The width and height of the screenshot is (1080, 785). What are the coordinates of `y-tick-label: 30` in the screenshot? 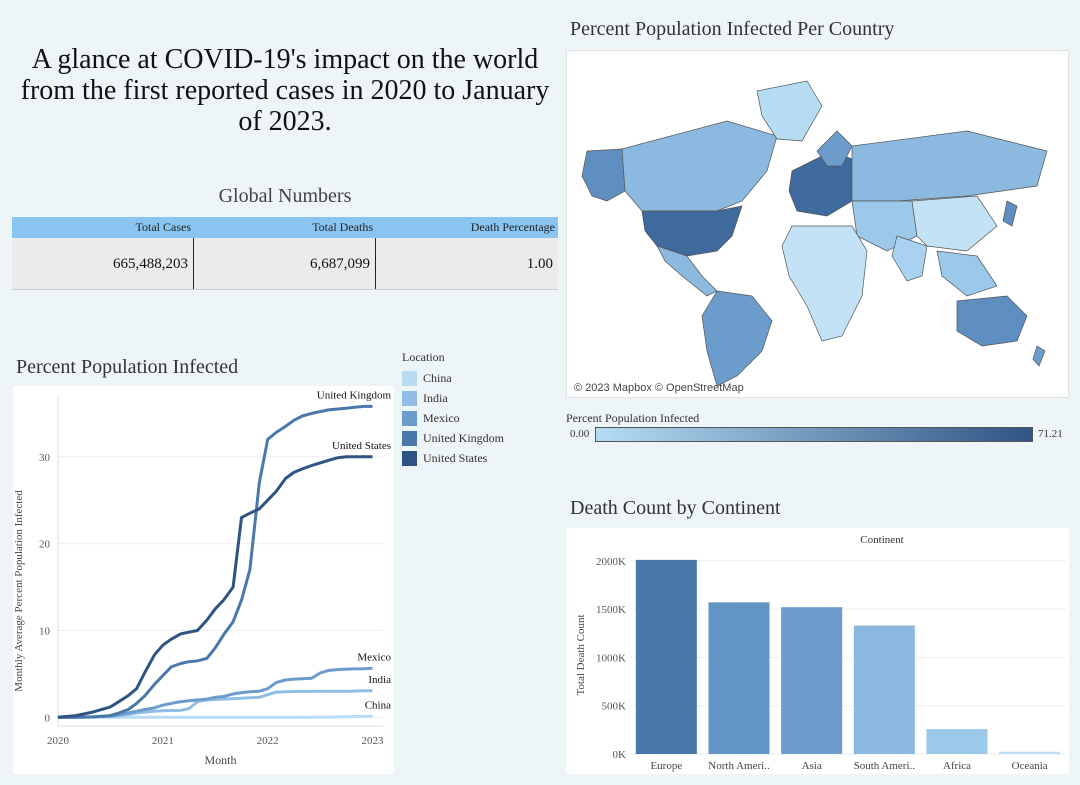 It's located at (45, 458).